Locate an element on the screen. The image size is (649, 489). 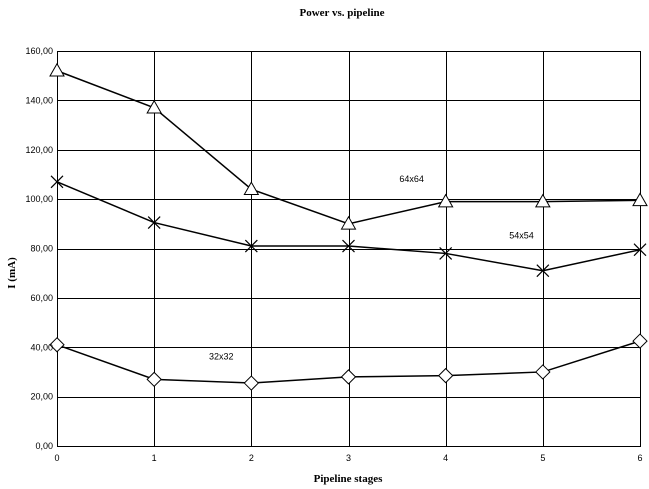
x-tick-label: 3 is located at coordinates (348, 458).